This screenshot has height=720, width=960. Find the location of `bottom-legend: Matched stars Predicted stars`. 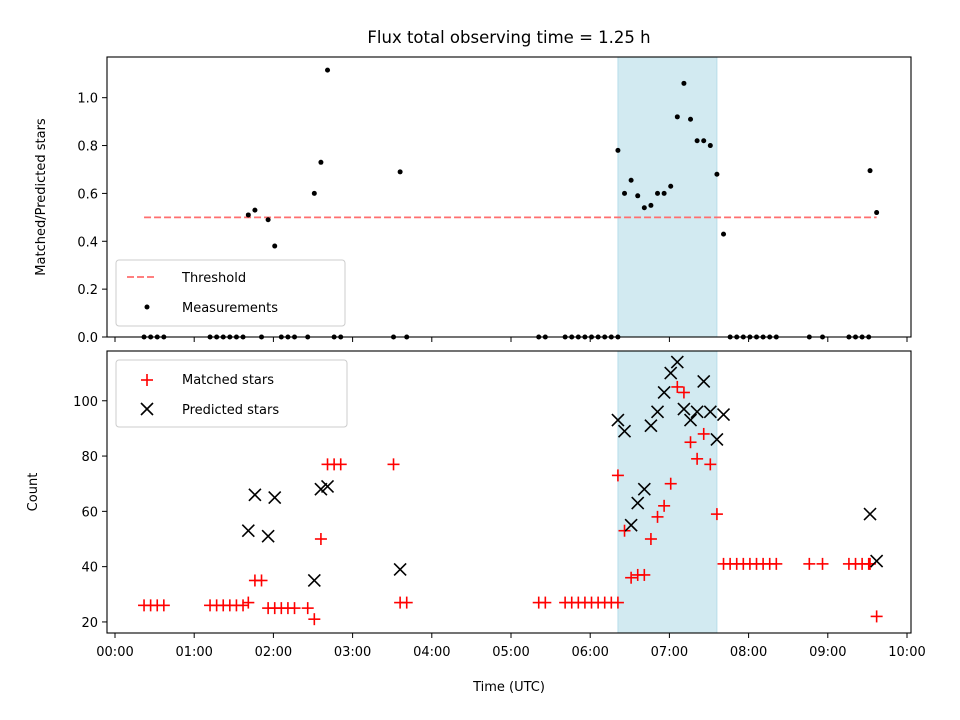

bottom-legend: Matched stars Predicted stars is located at coordinates (231, 393).